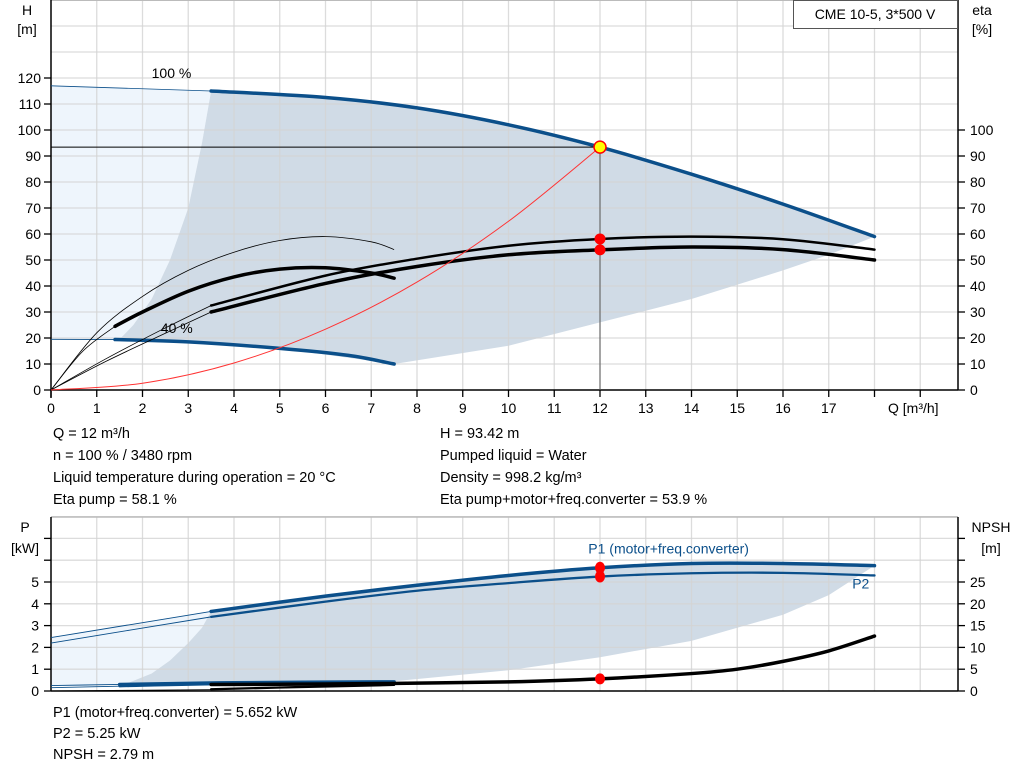 This screenshot has width=1024, height=781. What do you see at coordinates (25, 548) in the screenshot?
I see `p-axis-unit: [kW]` at bounding box center [25, 548].